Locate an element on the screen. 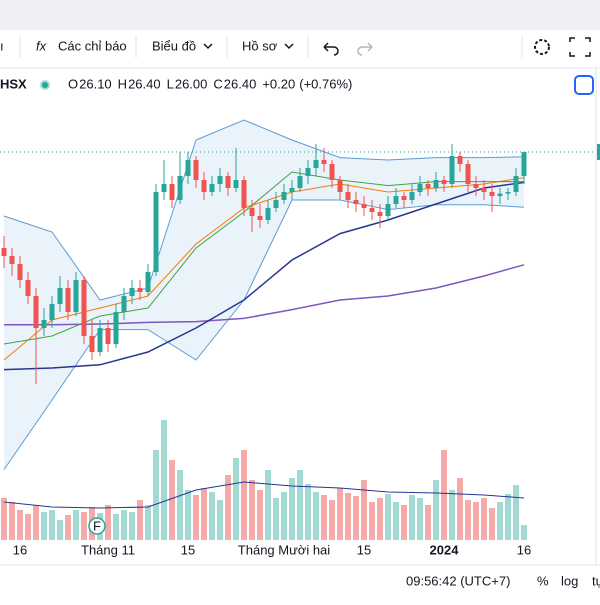 The image size is (600, 605). event-marker-label: F is located at coordinates (97, 525).